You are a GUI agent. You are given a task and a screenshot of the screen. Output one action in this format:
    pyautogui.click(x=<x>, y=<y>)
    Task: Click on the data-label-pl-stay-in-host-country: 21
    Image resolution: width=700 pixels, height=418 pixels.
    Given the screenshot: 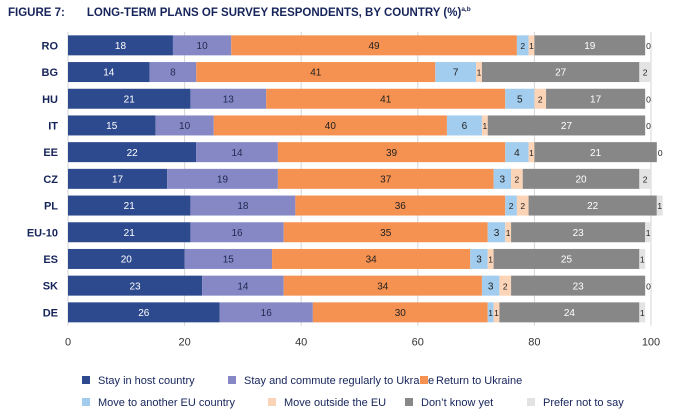 What is the action you would take?
    pyautogui.click(x=130, y=206)
    